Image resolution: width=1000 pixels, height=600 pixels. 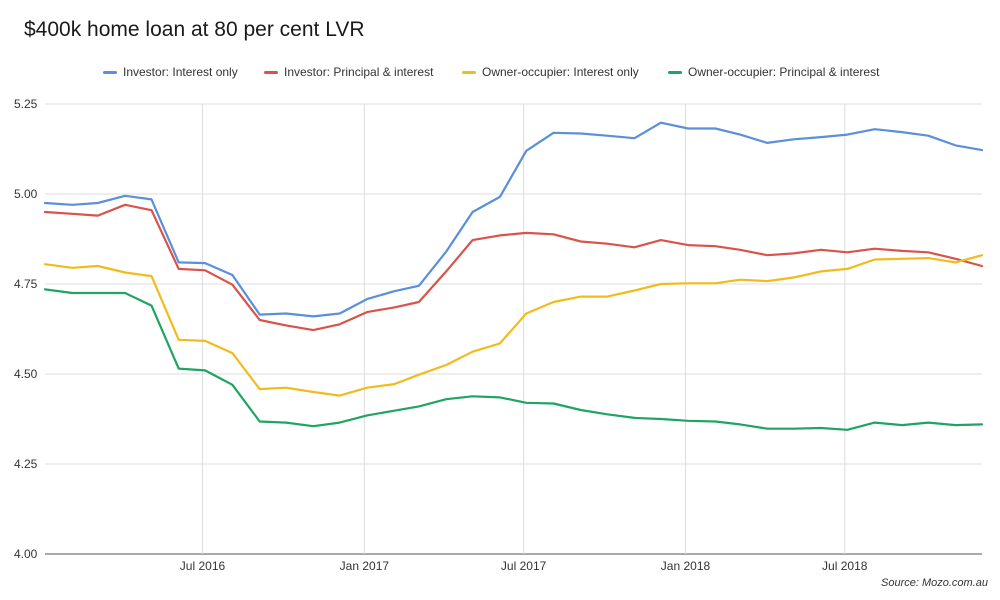 I want to click on y-tick-label: 5.00, so click(x=26, y=194).